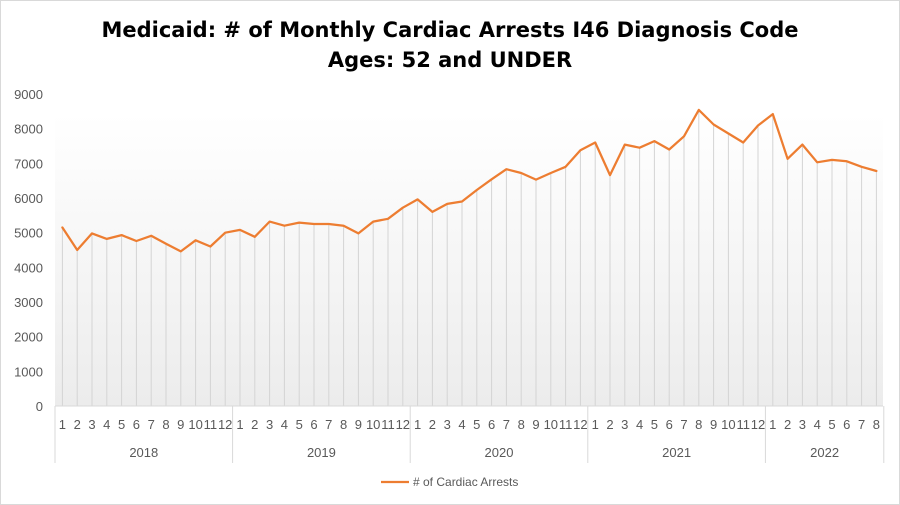 This screenshot has height=505, width=900. What do you see at coordinates (28, 94) in the screenshot?
I see `y-tick-label: 9000` at bounding box center [28, 94].